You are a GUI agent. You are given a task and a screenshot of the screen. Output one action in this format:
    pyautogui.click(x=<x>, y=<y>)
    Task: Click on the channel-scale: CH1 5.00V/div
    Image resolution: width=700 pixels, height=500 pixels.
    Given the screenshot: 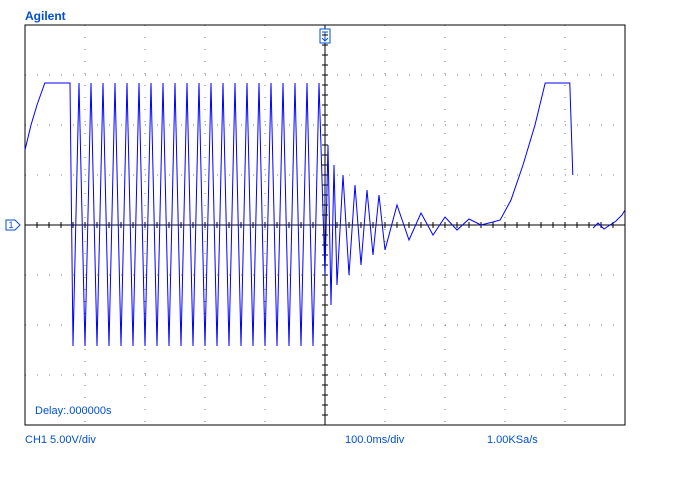 What is the action you would take?
    pyautogui.click(x=60, y=440)
    